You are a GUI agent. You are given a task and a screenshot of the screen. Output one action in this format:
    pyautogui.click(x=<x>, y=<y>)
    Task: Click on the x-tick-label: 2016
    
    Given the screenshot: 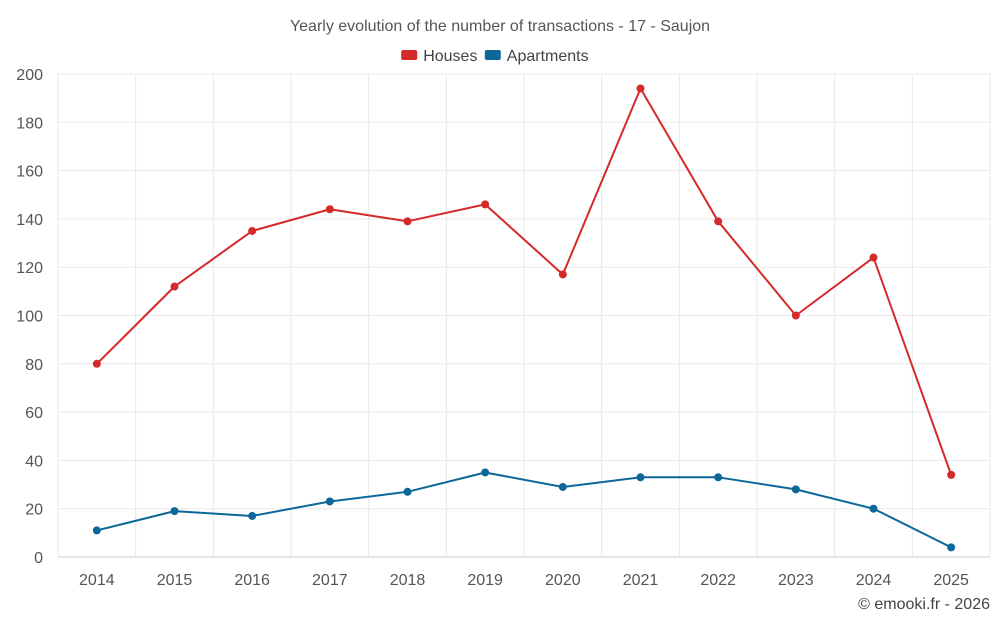 What is the action you would take?
    pyautogui.click(x=252, y=580)
    